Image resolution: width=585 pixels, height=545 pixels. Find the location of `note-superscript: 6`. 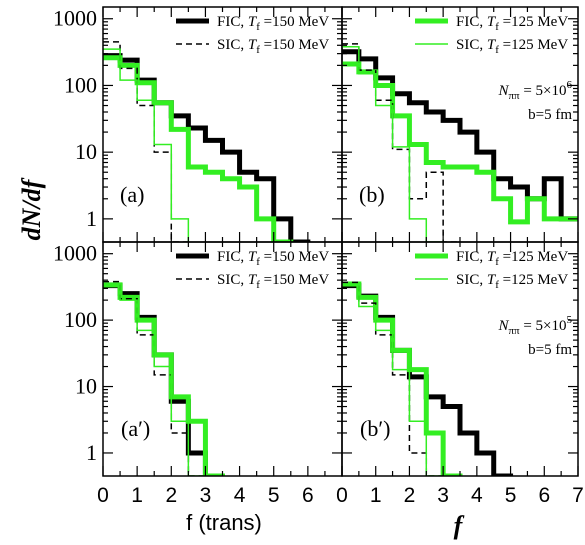

note-superscript: 6 is located at coordinates (570, 85).